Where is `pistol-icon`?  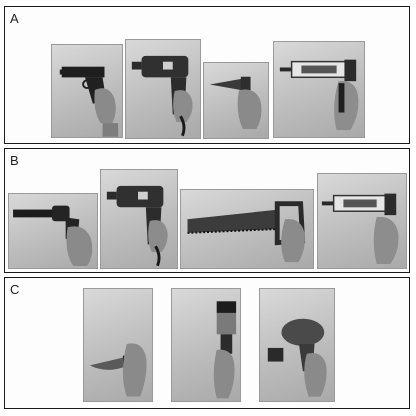 pistol-icon is located at coordinates (89, 101).